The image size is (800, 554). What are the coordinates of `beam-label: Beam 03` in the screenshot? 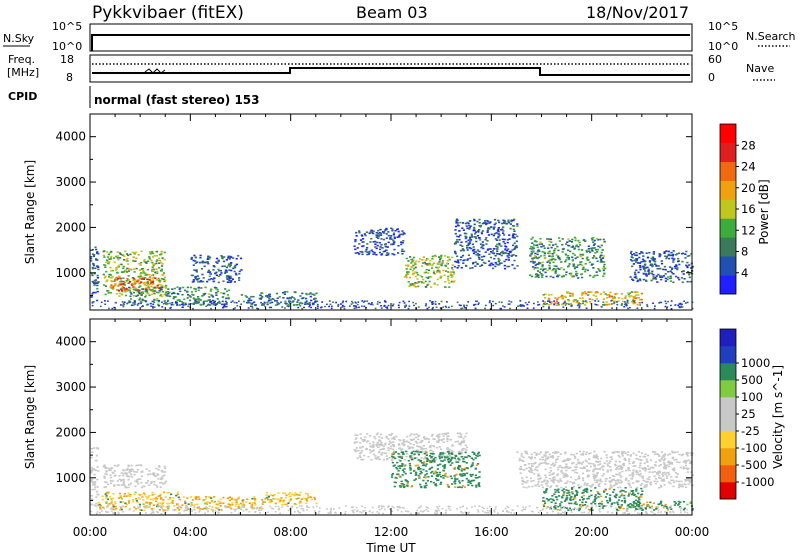 It's located at (392, 12).